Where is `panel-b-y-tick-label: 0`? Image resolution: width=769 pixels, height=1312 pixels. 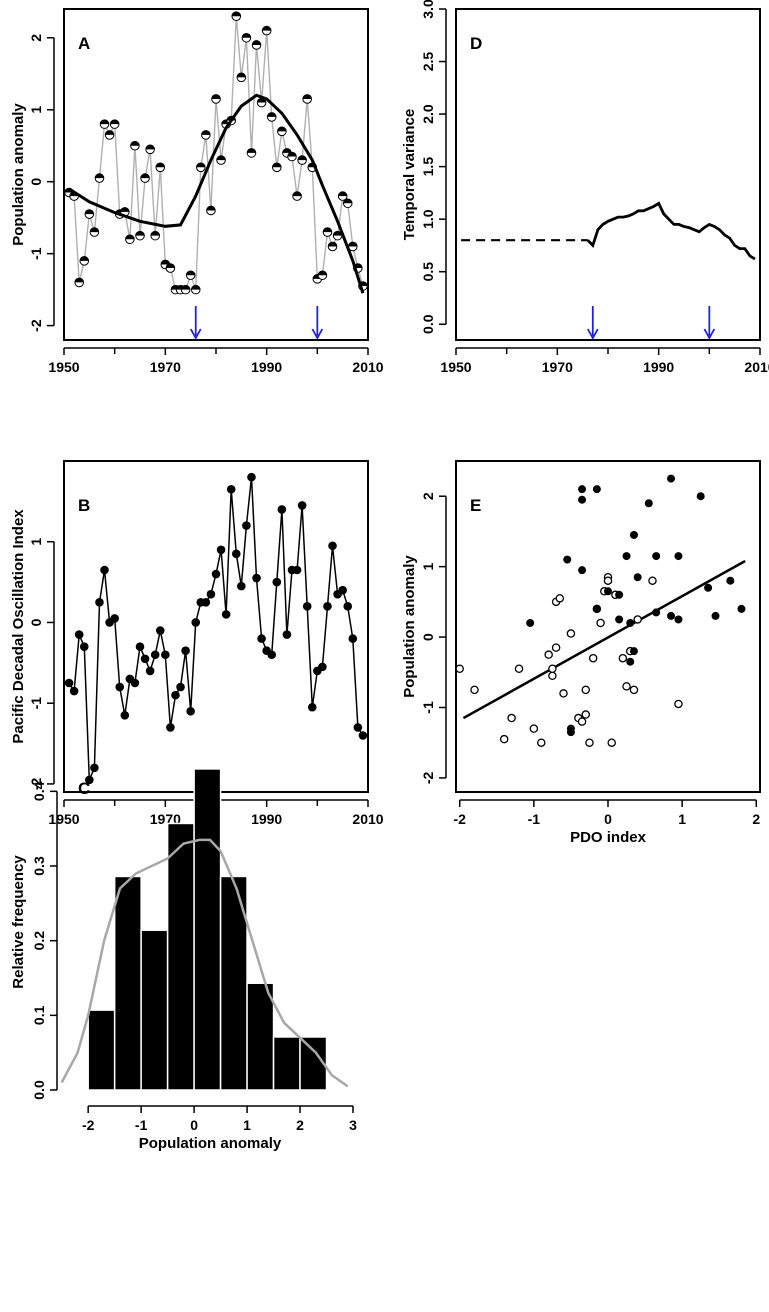 panel-b-y-tick-label: 0 is located at coordinates (36, 622).